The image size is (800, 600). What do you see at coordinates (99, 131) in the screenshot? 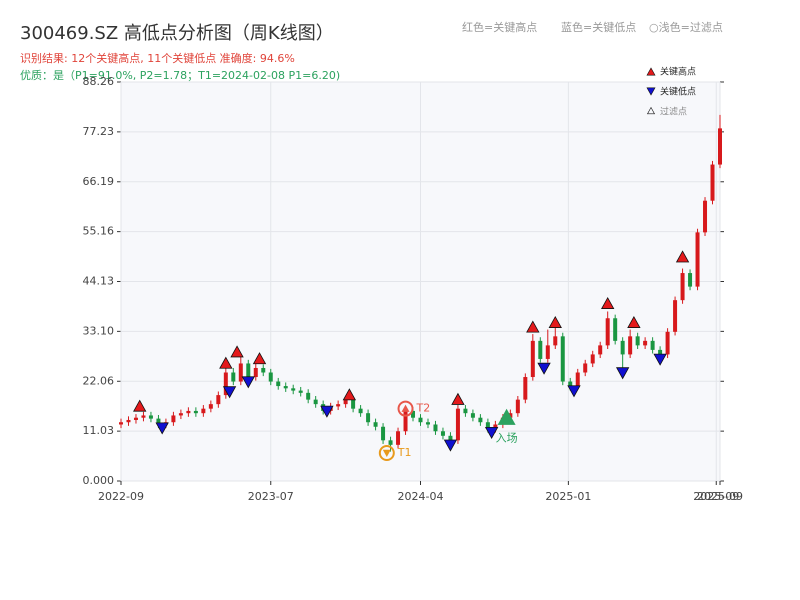
I see `y-tick-label: 77.23` at bounding box center [99, 131].